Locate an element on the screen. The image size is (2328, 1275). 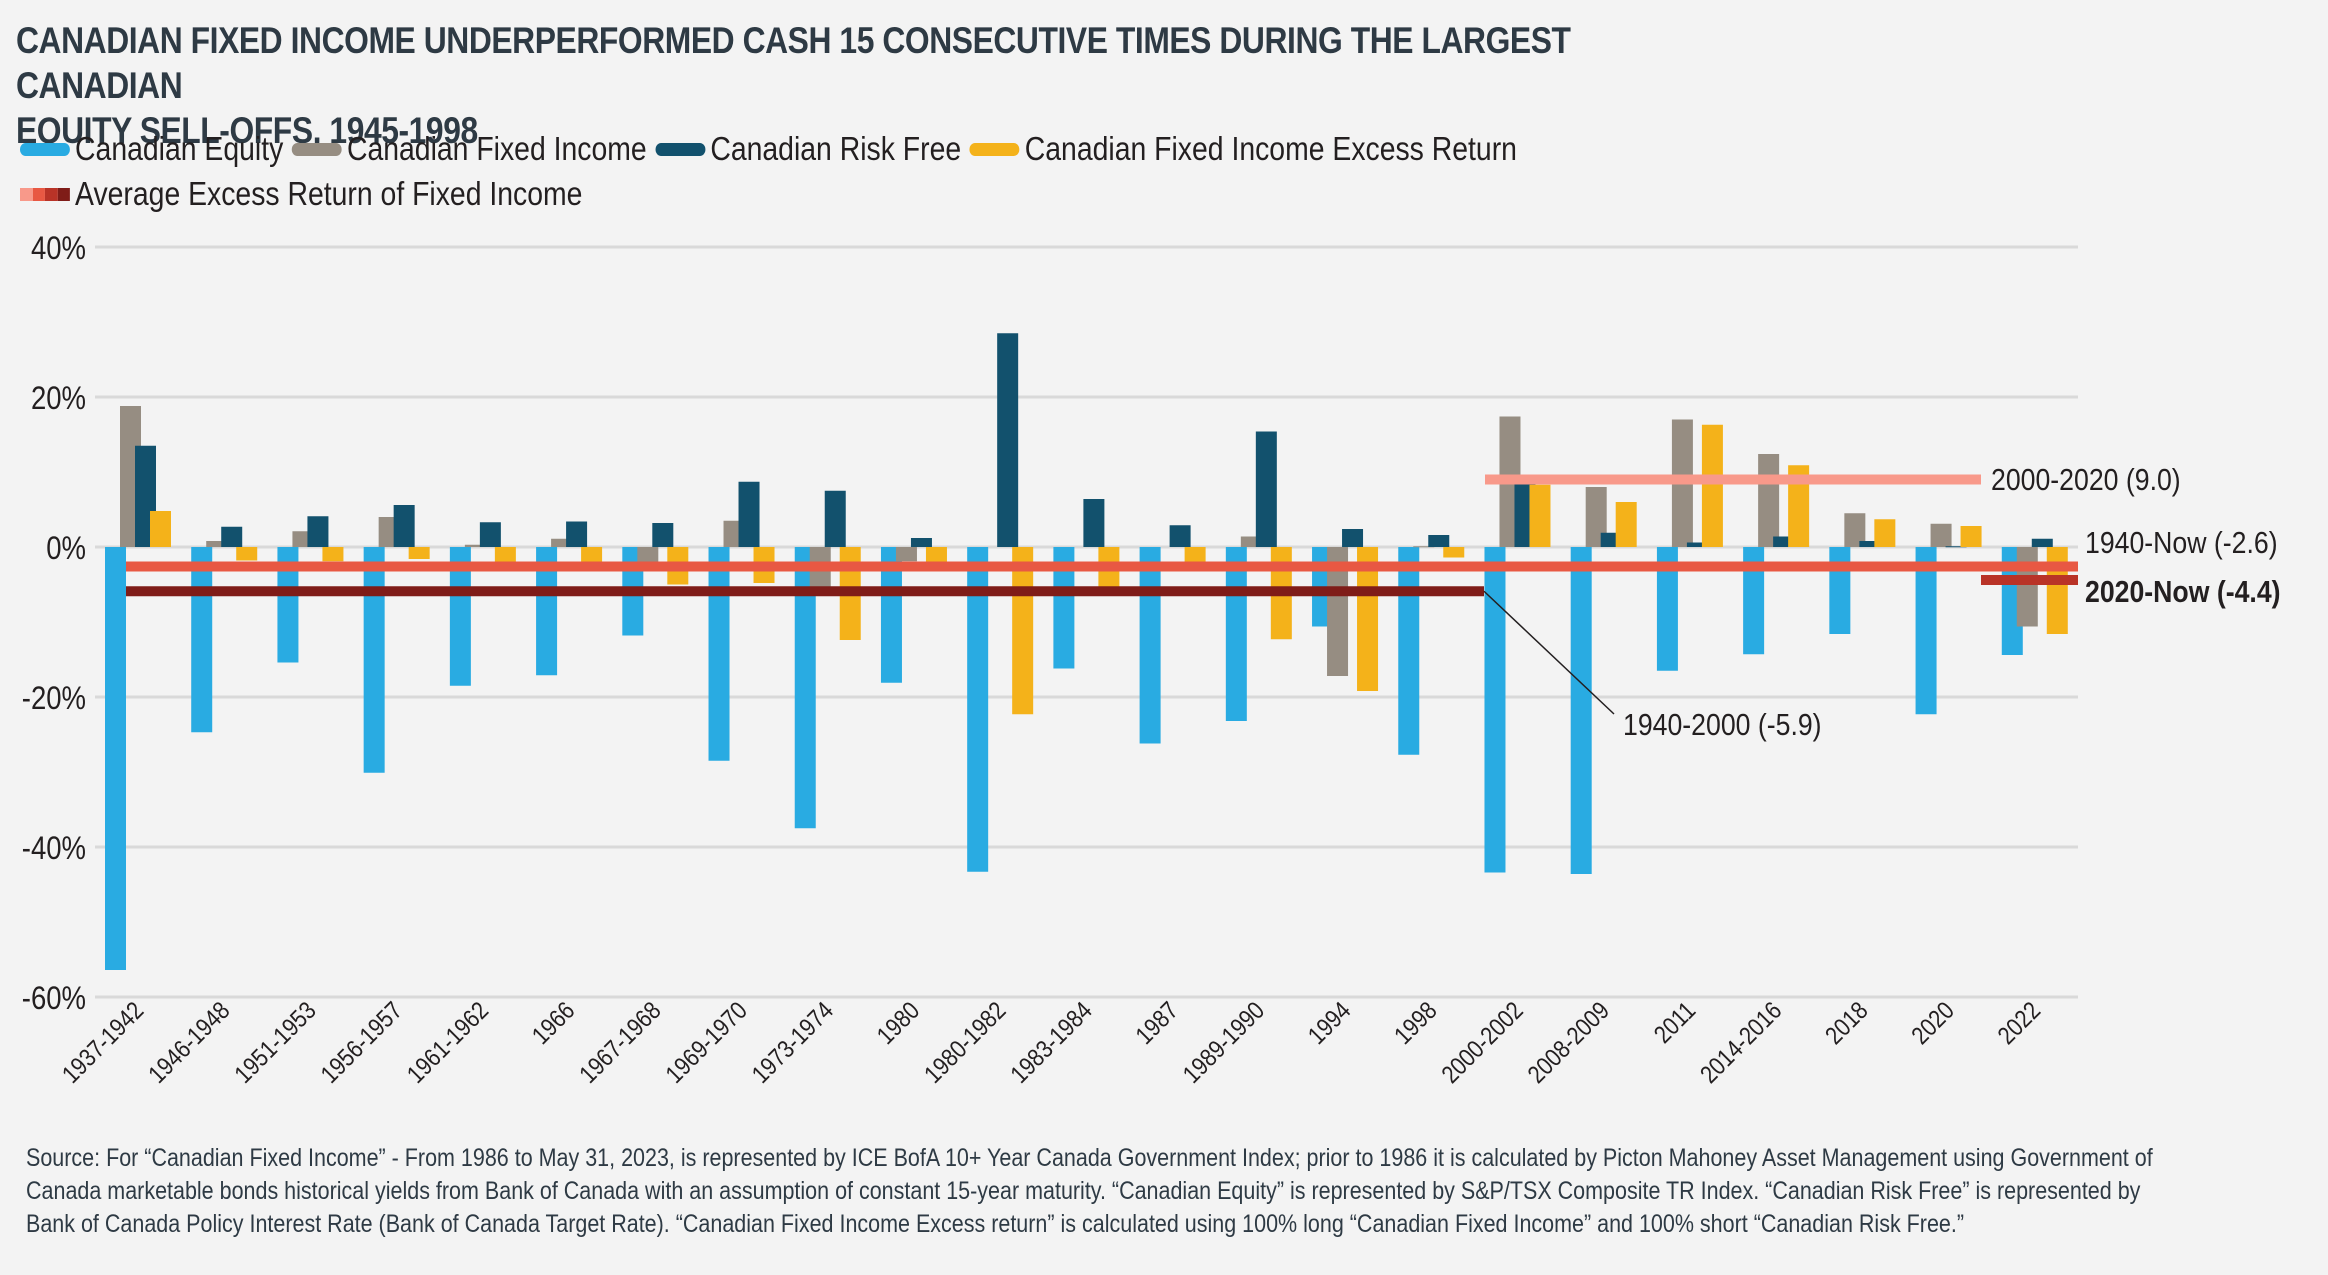
legend-label-excess-return: Canadian Fixed Income Excess Return is located at coordinates (1270, 148).